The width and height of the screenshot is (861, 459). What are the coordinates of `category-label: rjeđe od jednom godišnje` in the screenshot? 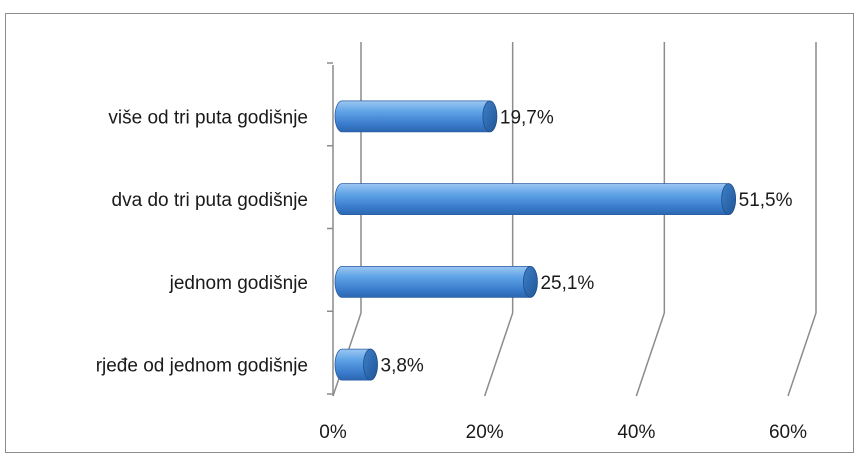 It's located at (202, 366).